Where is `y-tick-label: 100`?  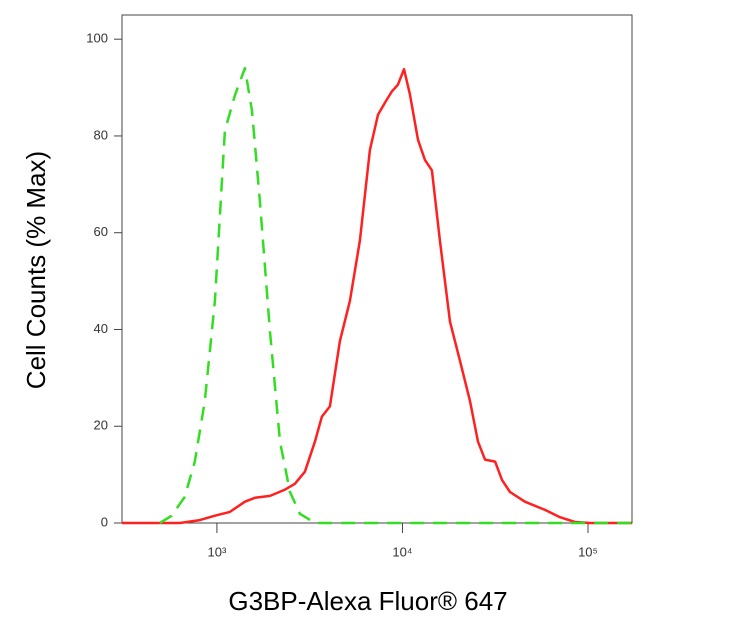 y-tick-label: 100 is located at coordinates (97, 38).